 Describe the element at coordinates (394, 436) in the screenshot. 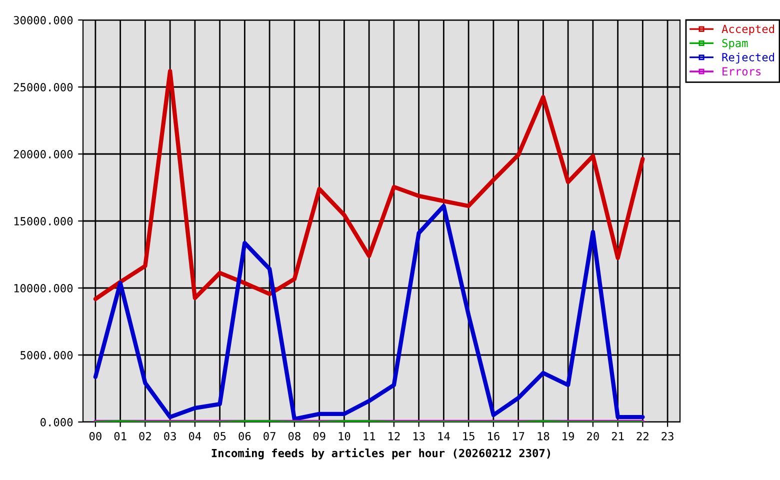

I see `x-tick-label: 12` at that location.